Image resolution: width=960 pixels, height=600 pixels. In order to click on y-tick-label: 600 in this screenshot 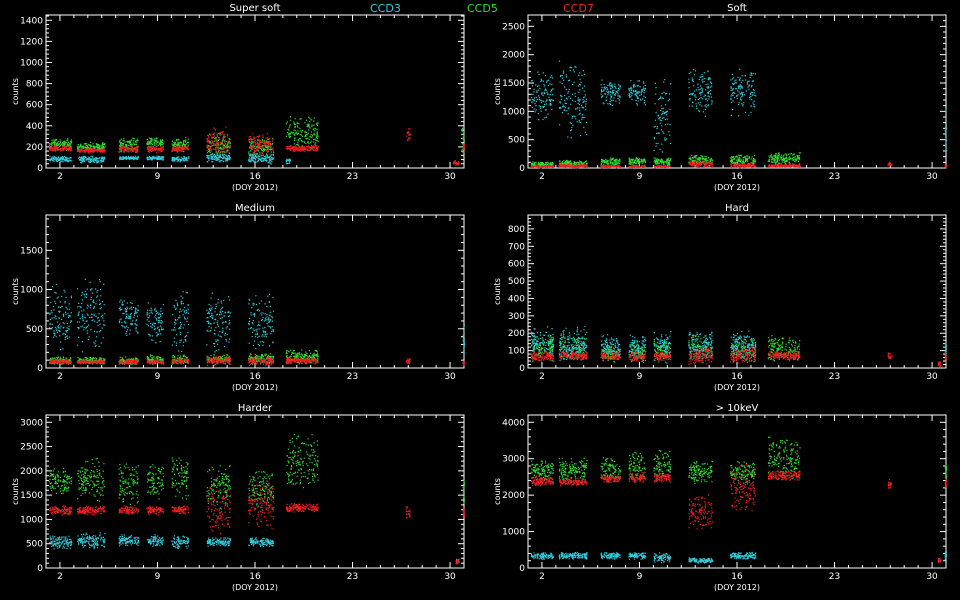, I will do `click(34, 106)`.